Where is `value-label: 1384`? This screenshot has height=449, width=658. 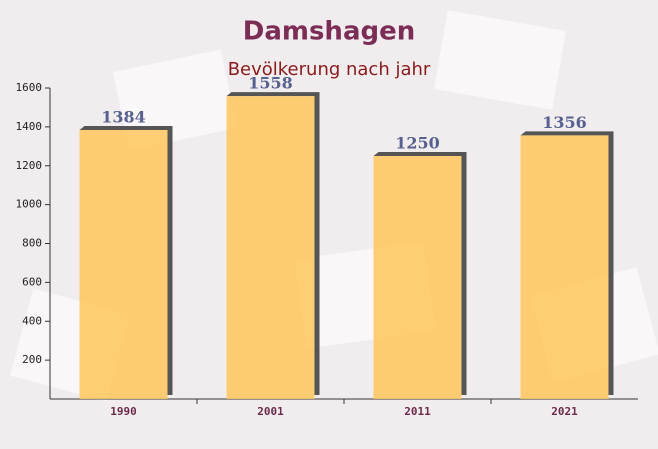
value-label: 1384 is located at coordinates (123, 116).